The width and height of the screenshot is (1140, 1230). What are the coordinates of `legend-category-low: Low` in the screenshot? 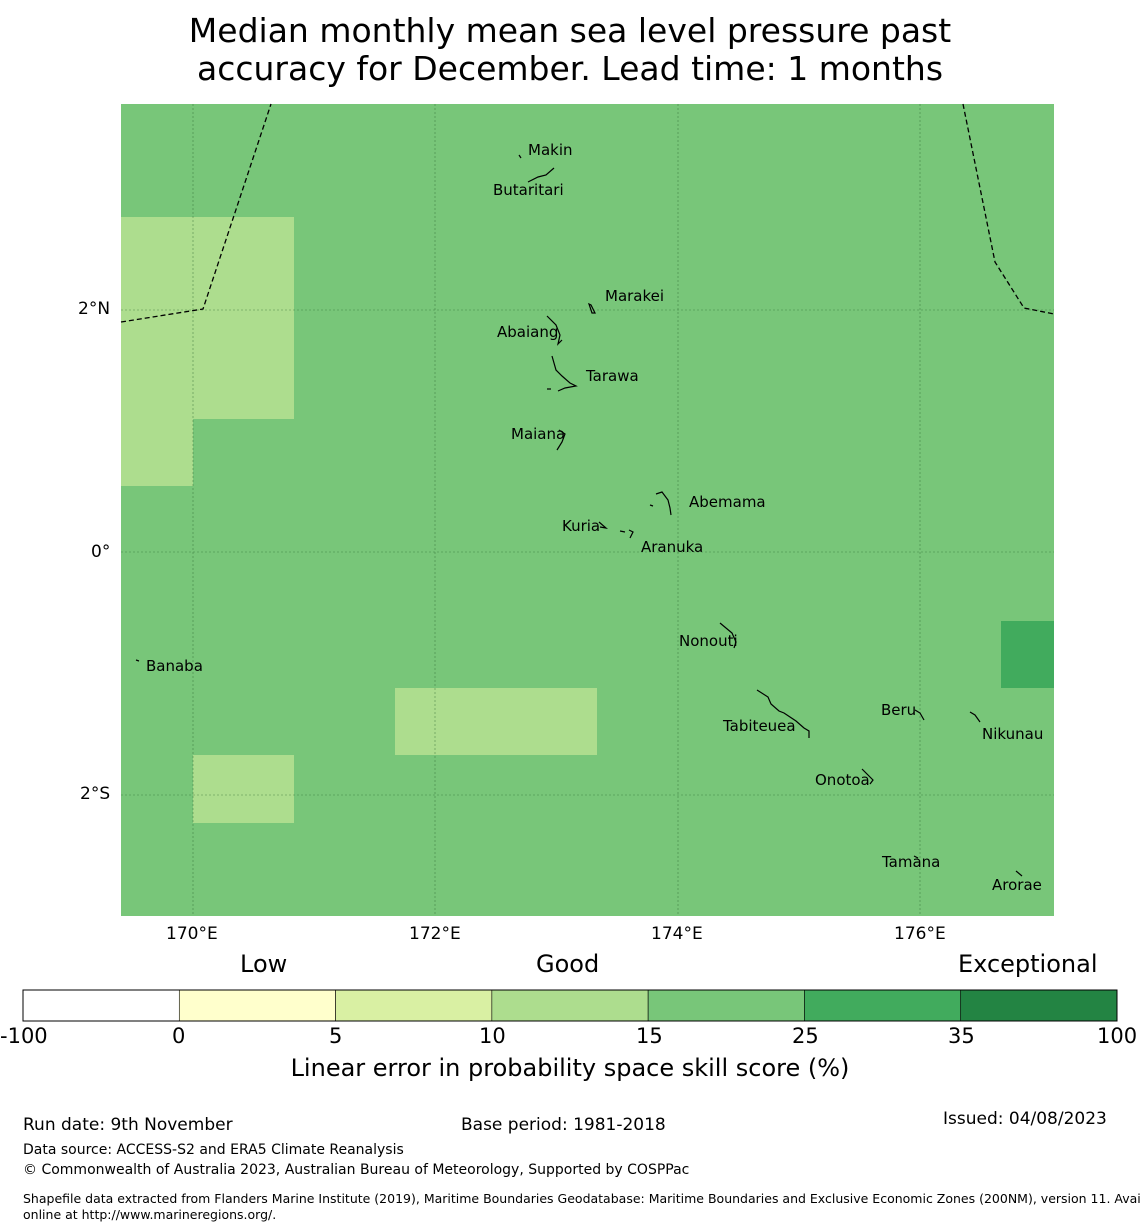 It's located at (264, 964).